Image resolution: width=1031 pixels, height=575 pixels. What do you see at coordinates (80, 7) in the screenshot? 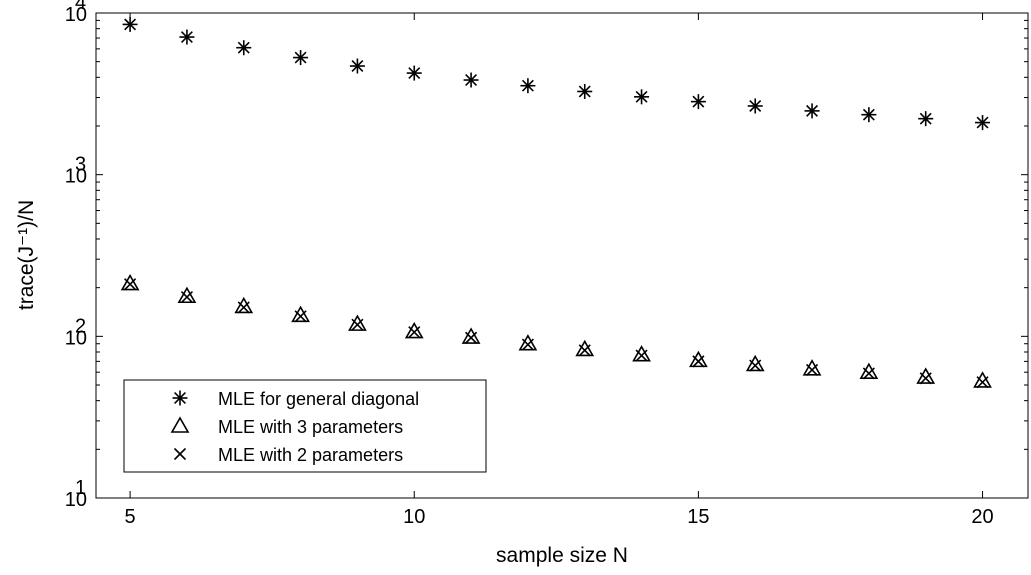
I see `y-tick-exponent: 4` at bounding box center [80, 7].